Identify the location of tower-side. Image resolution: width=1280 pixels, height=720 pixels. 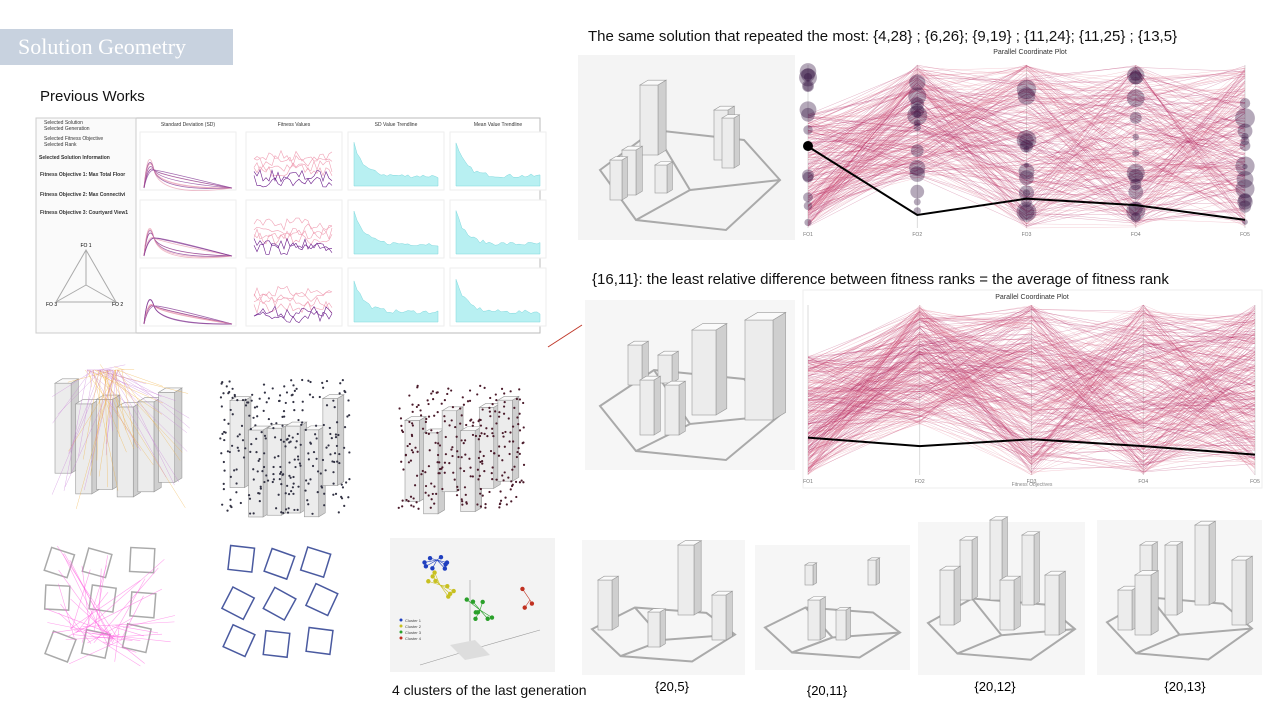
(957, 595).